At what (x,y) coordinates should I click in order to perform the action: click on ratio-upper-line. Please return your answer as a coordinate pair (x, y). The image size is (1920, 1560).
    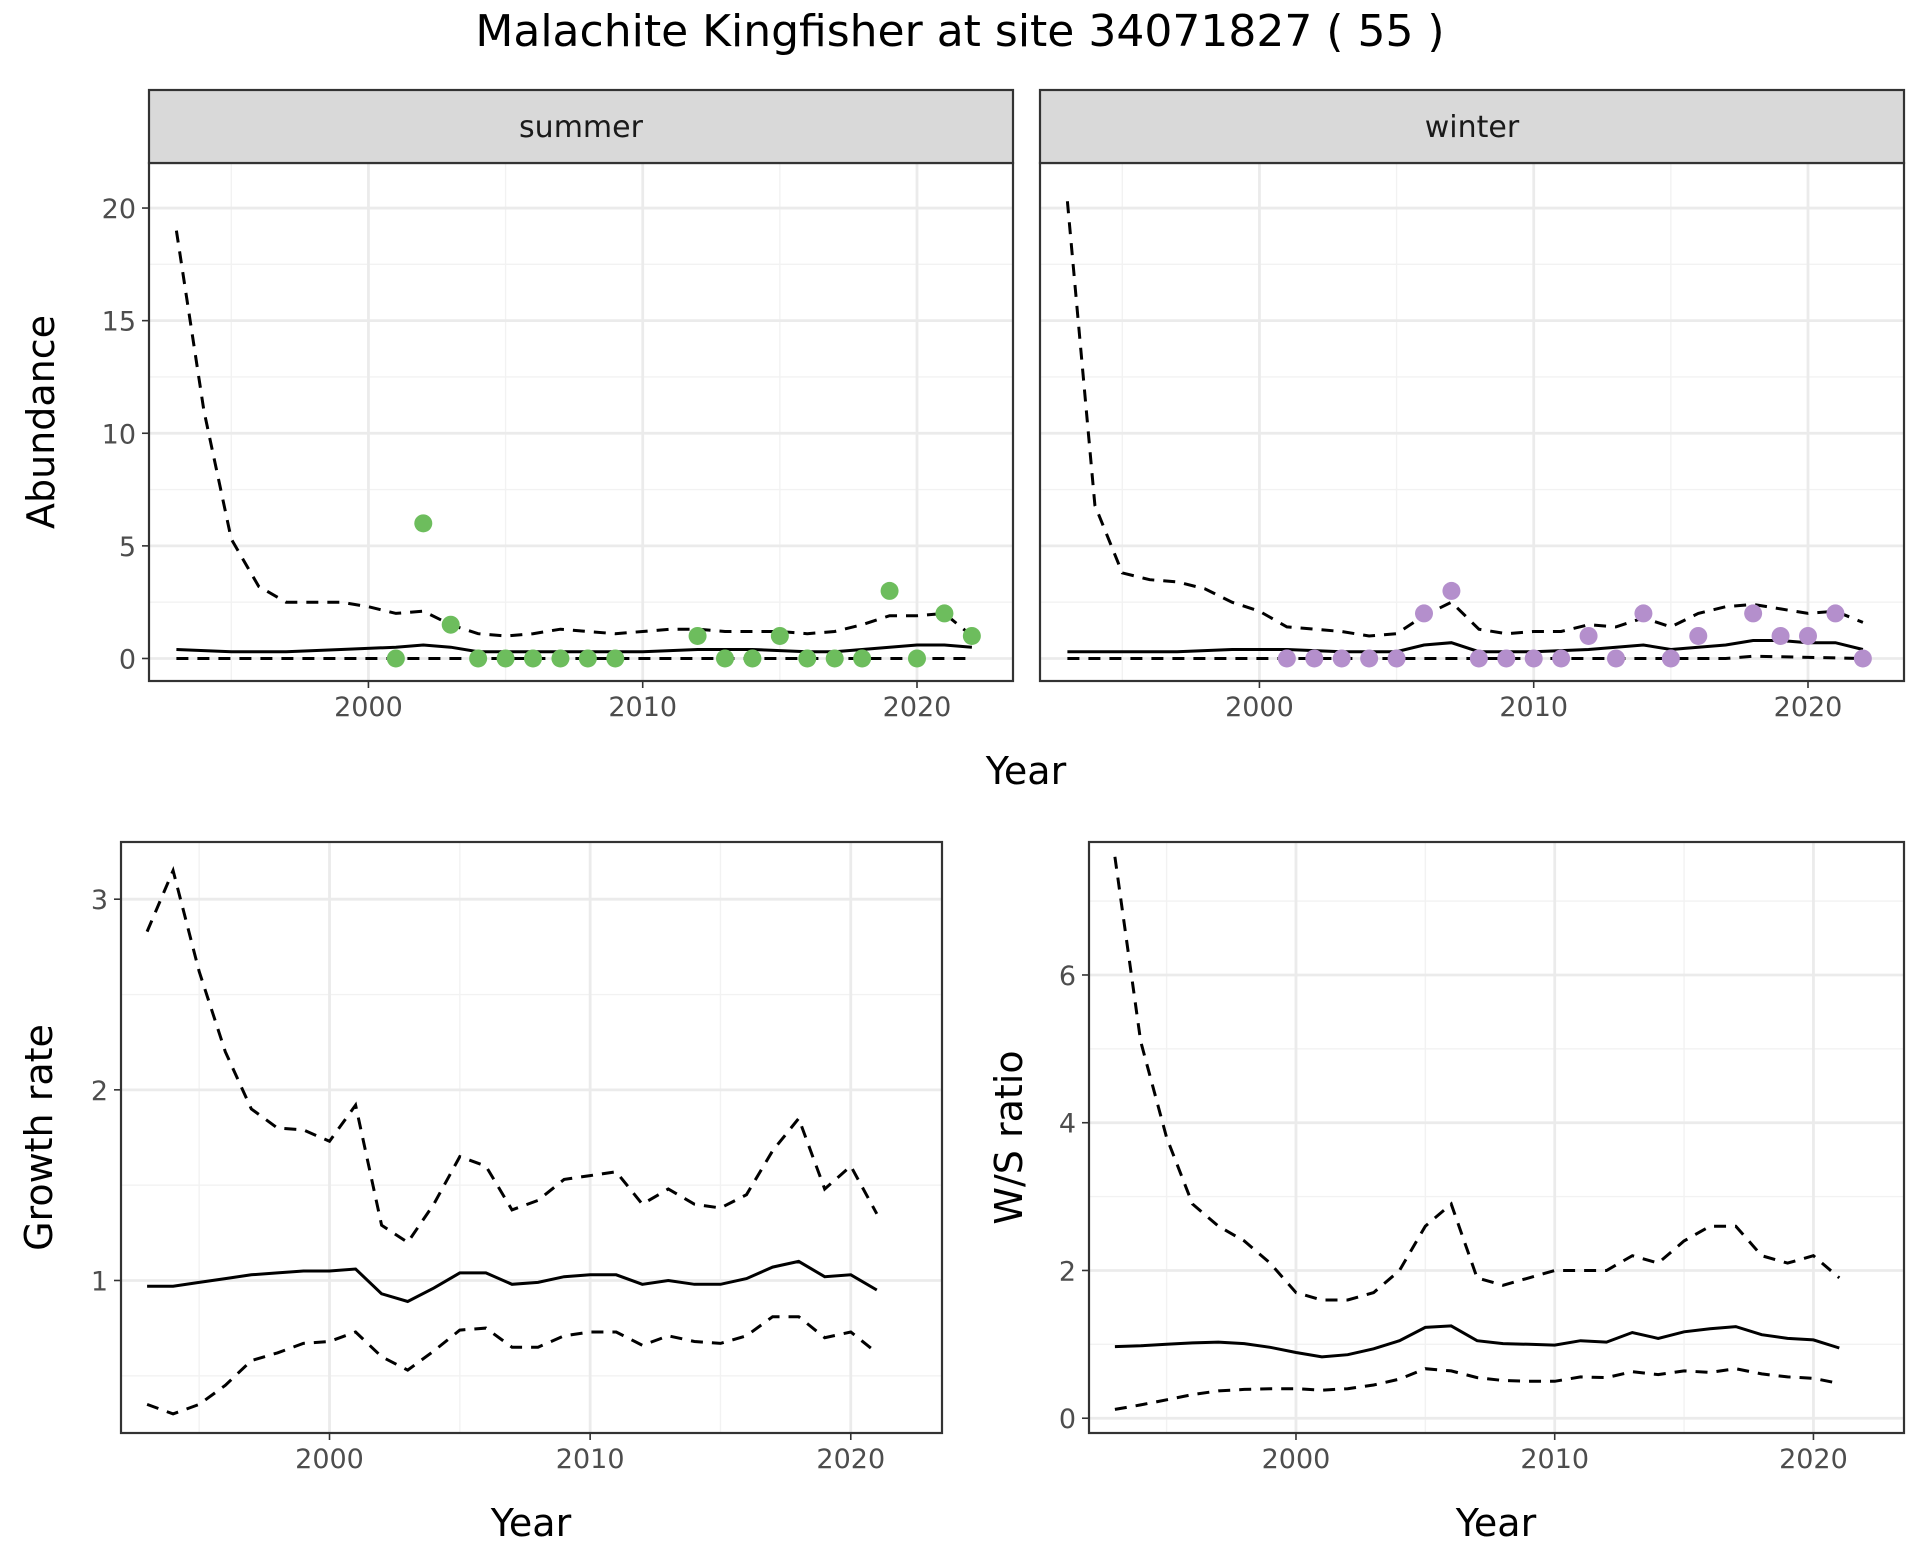
    Looking at the image, I should click on (1477, 1079).